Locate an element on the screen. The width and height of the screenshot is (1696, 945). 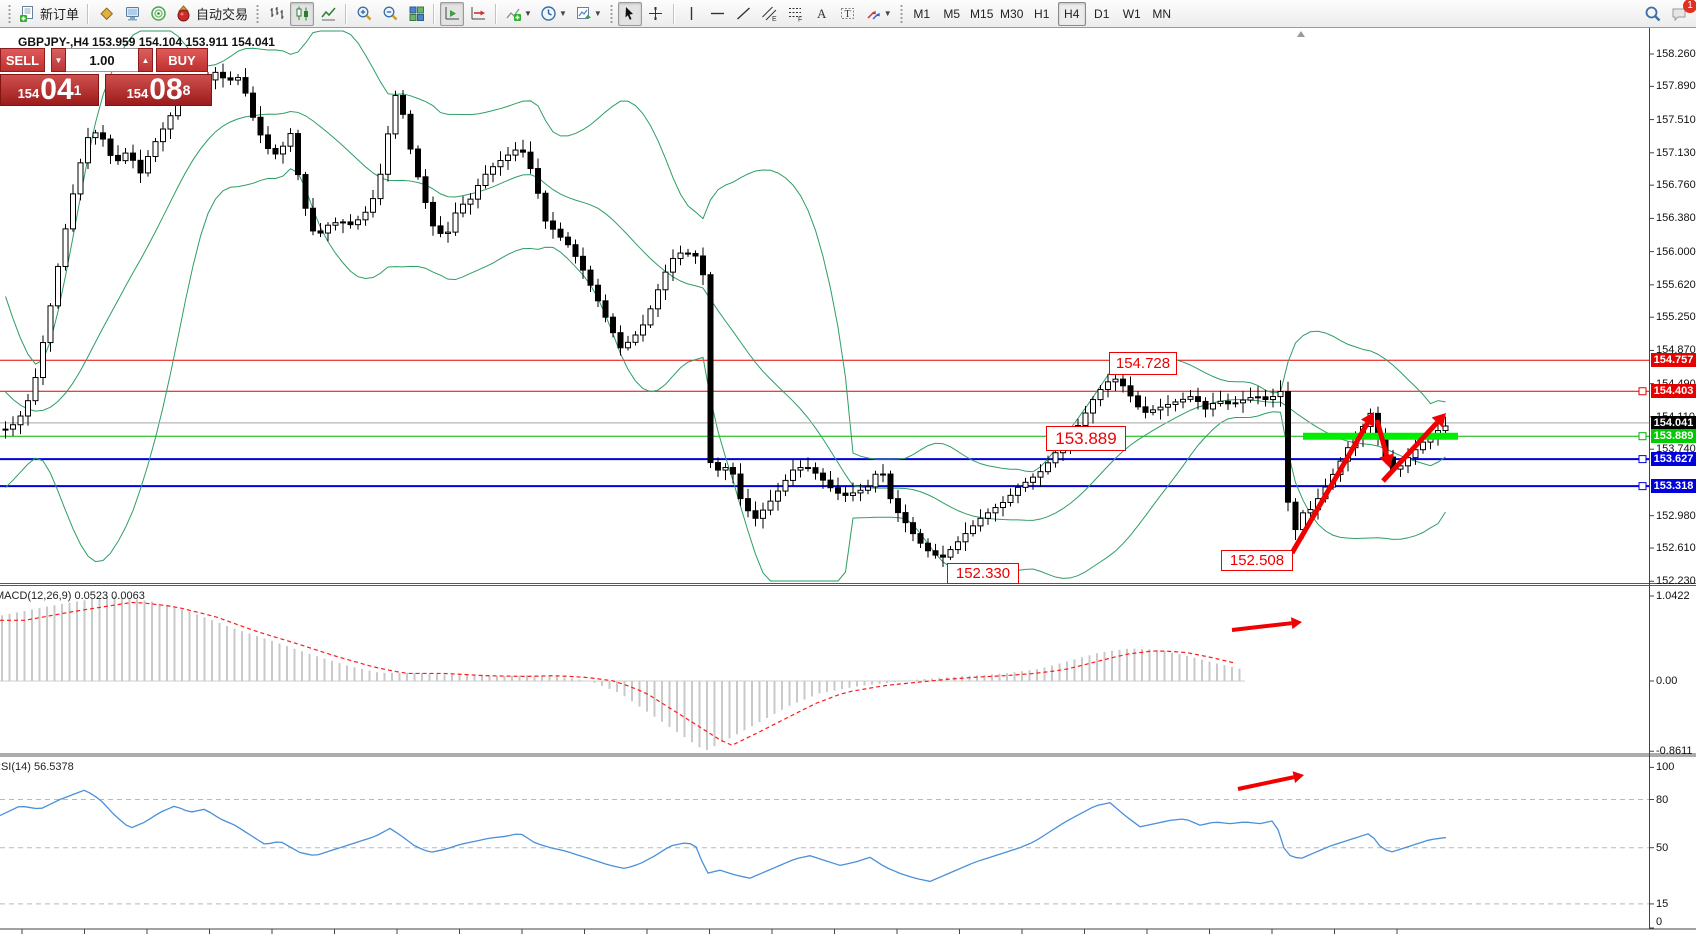
price-axis-tick: 158.260 is located at coordinates (1676, 54).